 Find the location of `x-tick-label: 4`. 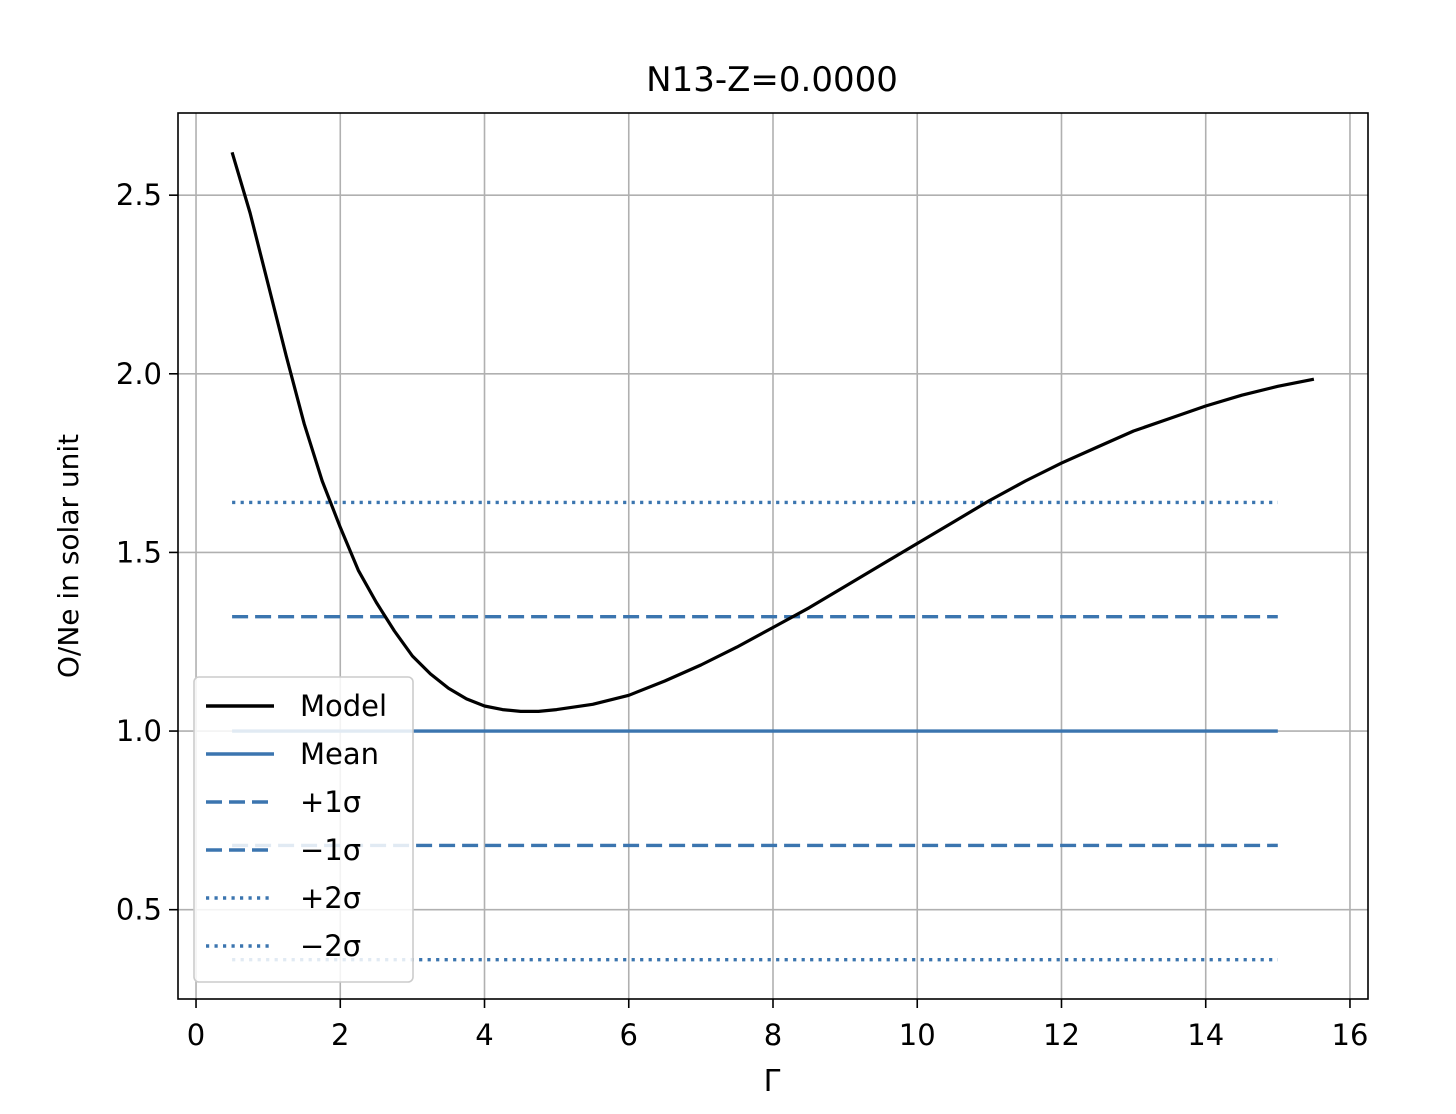

x-tick-label: 4 is located at coordinates (484, 1035).